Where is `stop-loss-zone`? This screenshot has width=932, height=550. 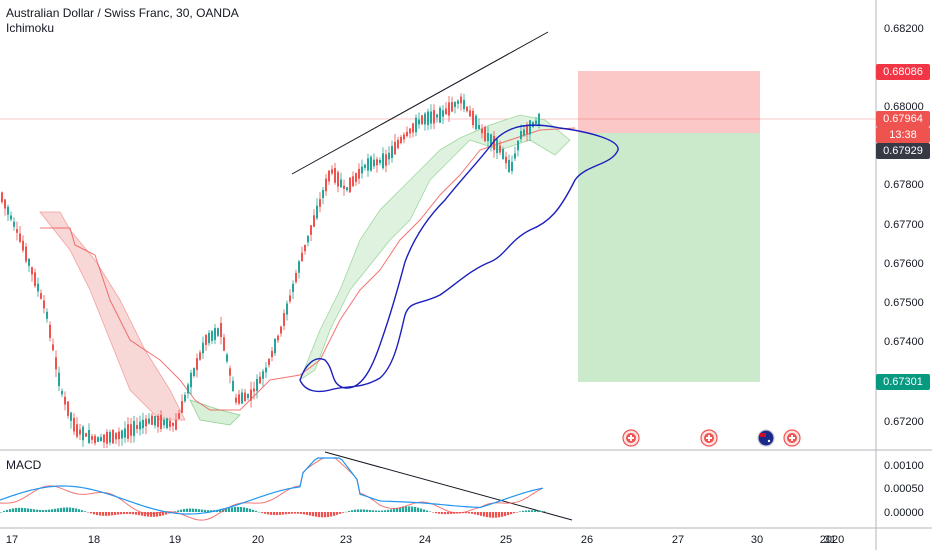
stop-loss-zone is located at coordinates (669, 102).